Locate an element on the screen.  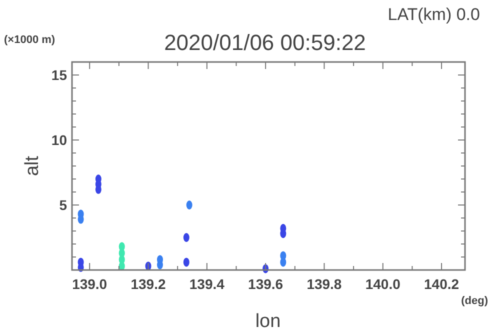
x-tick-label: 139.4 is located at coordinates (207, 284).